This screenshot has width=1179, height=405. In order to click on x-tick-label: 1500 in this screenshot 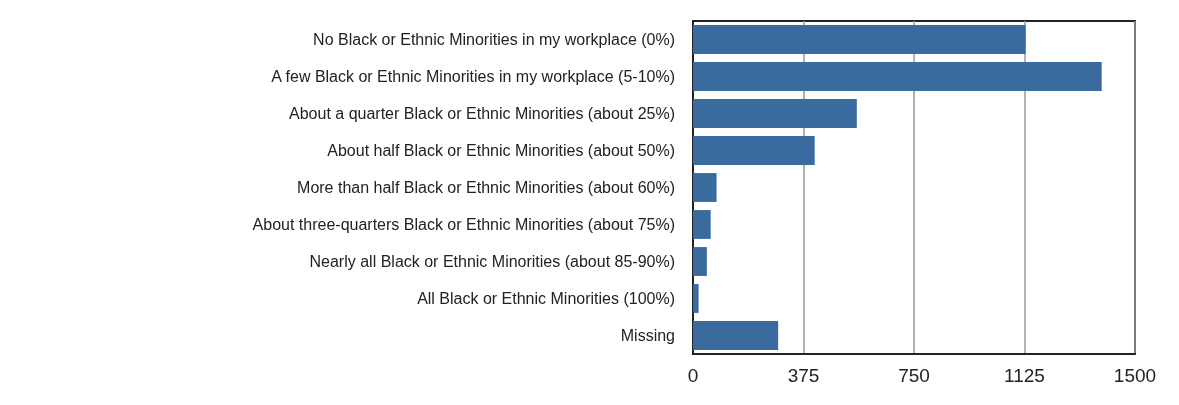, I will do `click(1135, 375)`.